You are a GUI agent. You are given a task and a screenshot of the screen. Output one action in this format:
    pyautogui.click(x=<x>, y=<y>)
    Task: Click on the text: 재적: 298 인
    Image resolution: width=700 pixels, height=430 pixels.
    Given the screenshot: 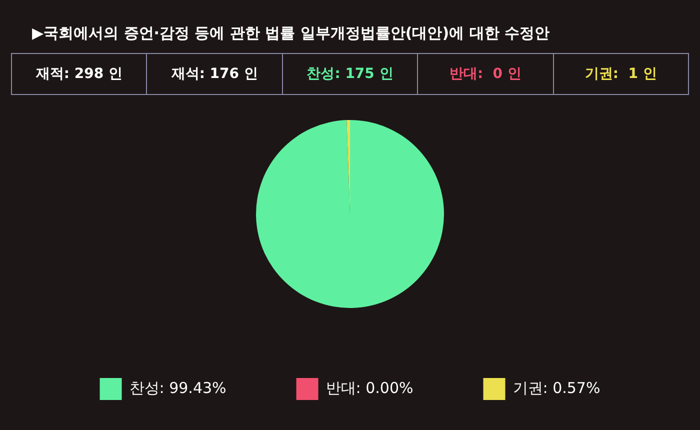 What is the action you would take?
    pyautogui.click(x=79, y=74)
    